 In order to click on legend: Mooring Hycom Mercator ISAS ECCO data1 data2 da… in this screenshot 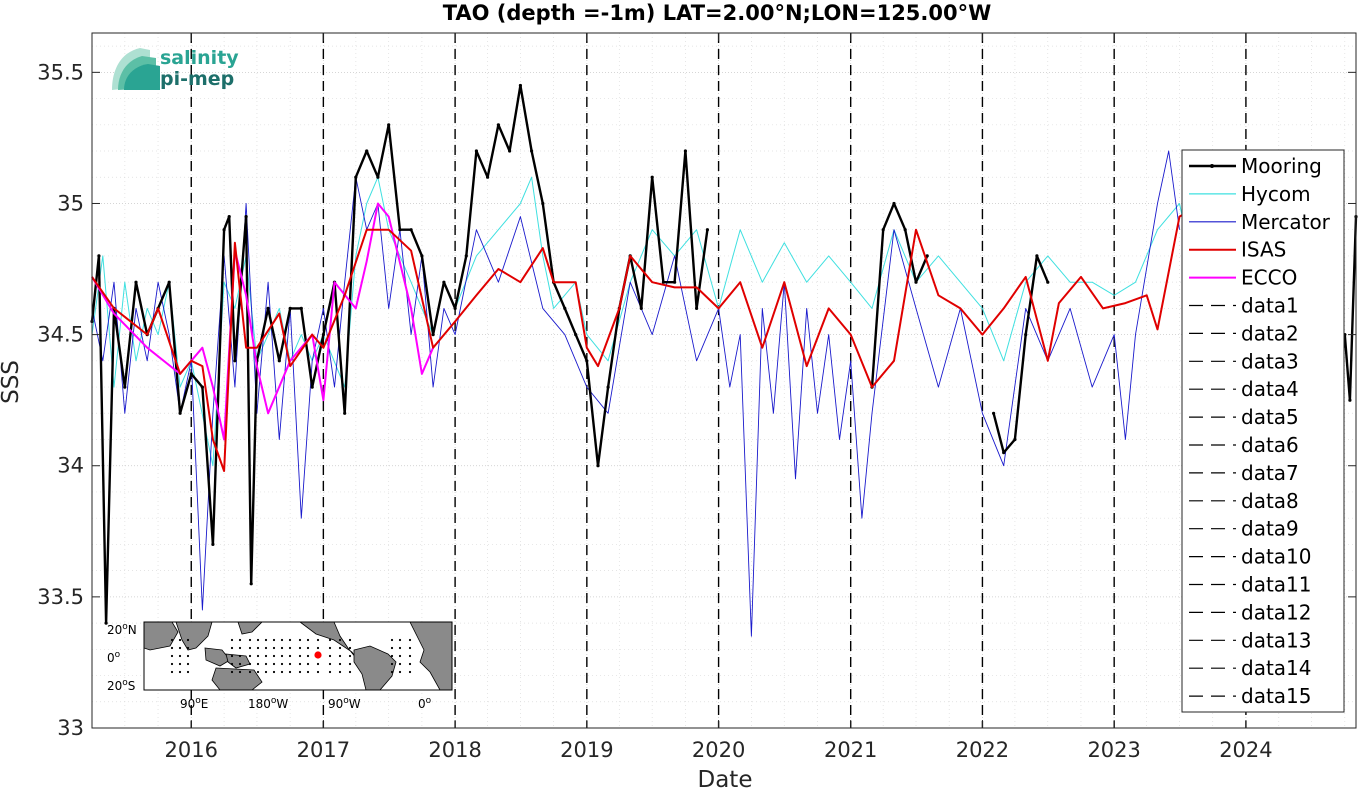, I will do `click(1263, 431)`.